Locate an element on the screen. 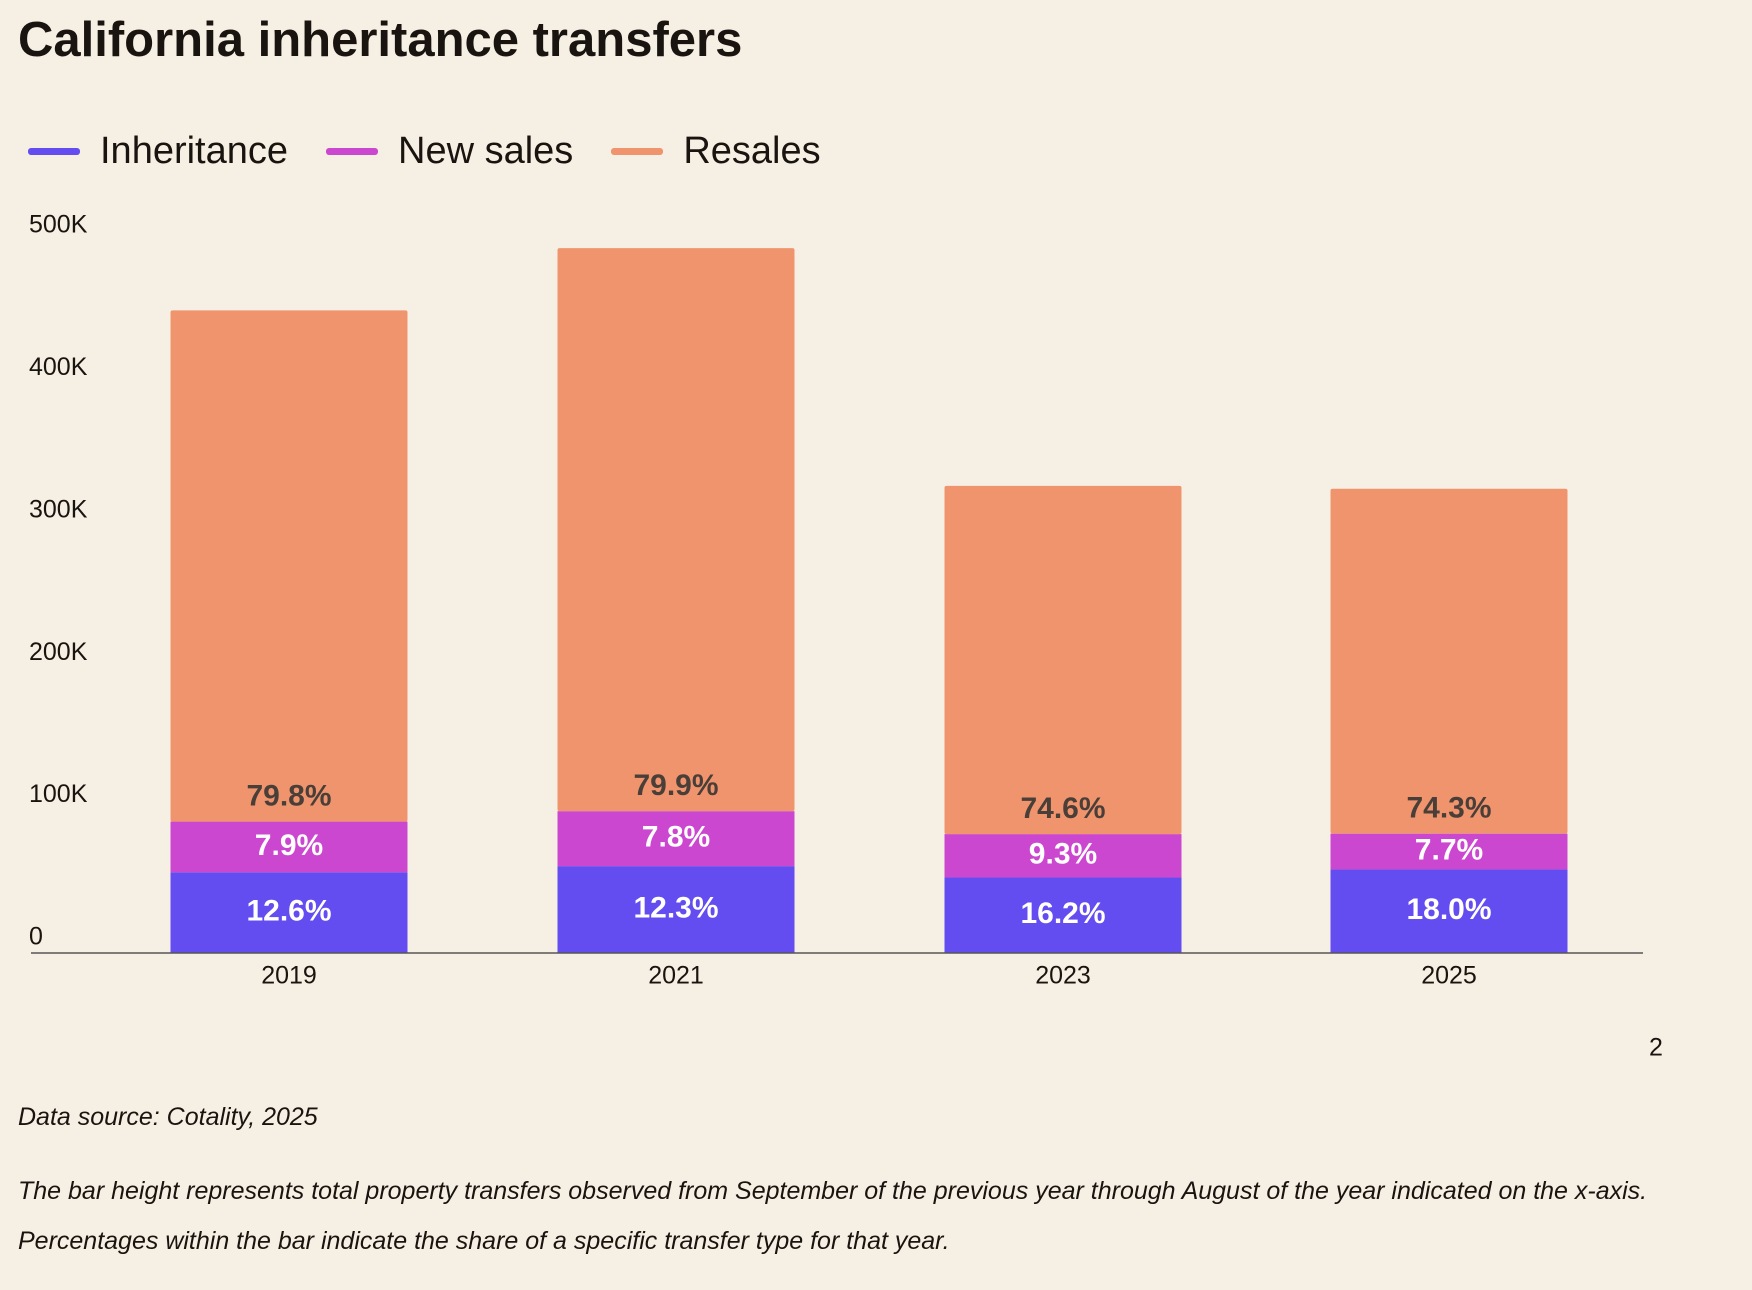 This screenshot has height=1290, width=1752. x-tick-label: 2019 is located at coordinates (289, 976).